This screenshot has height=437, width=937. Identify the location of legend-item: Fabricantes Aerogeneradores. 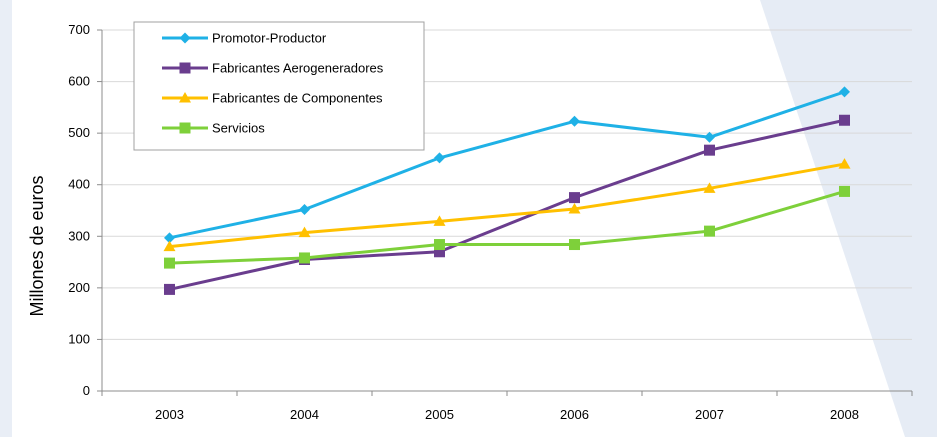
(273, 68).